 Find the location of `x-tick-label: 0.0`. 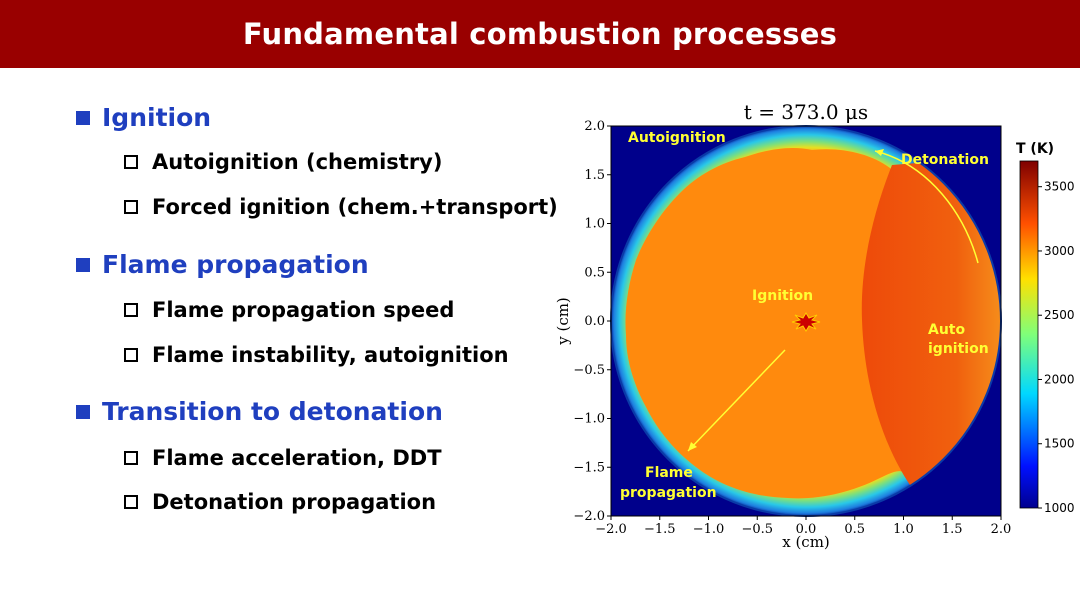

x-tick-label: 0.0 is located at coordinates (806, 529).